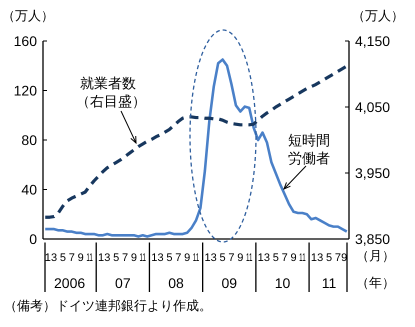  What do you see at coordinates (29, 140) in the screenshot?
I see `y-tick-label: 80` at bounding box center [29, 140].